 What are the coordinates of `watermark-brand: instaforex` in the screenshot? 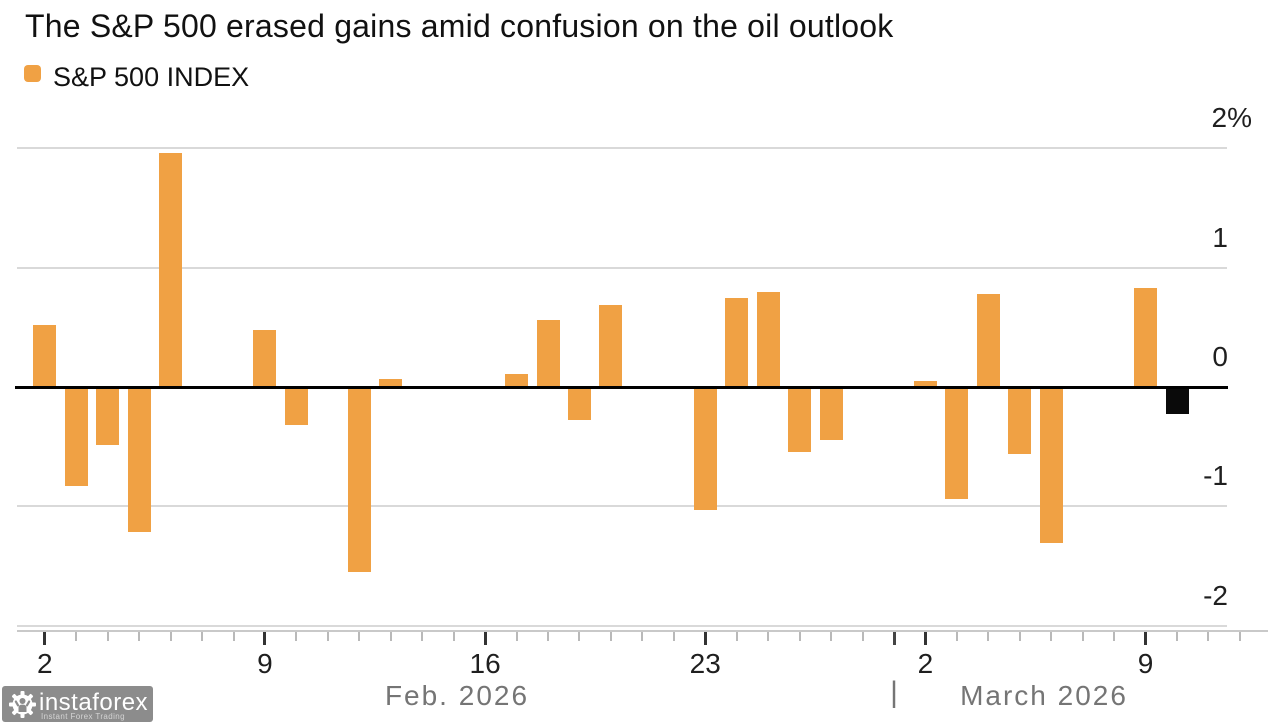 It's located at (94, 702).